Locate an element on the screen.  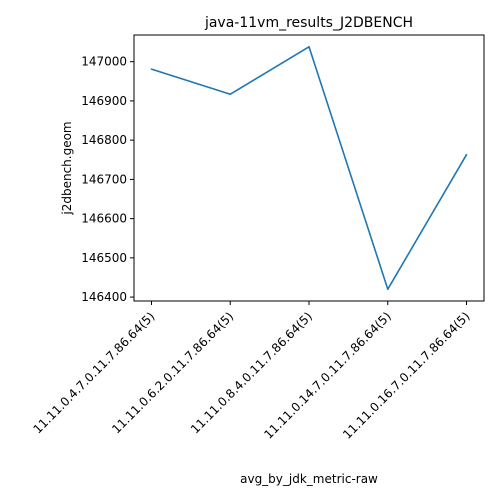
y-tick-label: 146800 is located at coordinates (104, 140).